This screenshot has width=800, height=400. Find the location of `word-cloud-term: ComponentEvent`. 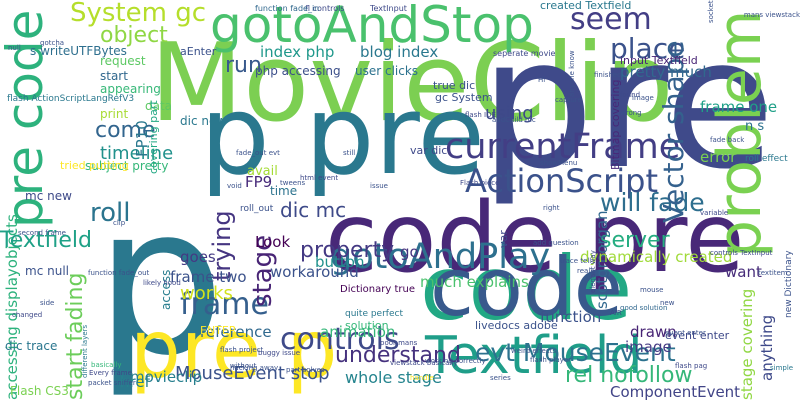

word-cloud-term: ComponentEvent is located at coordinates (675, 391).